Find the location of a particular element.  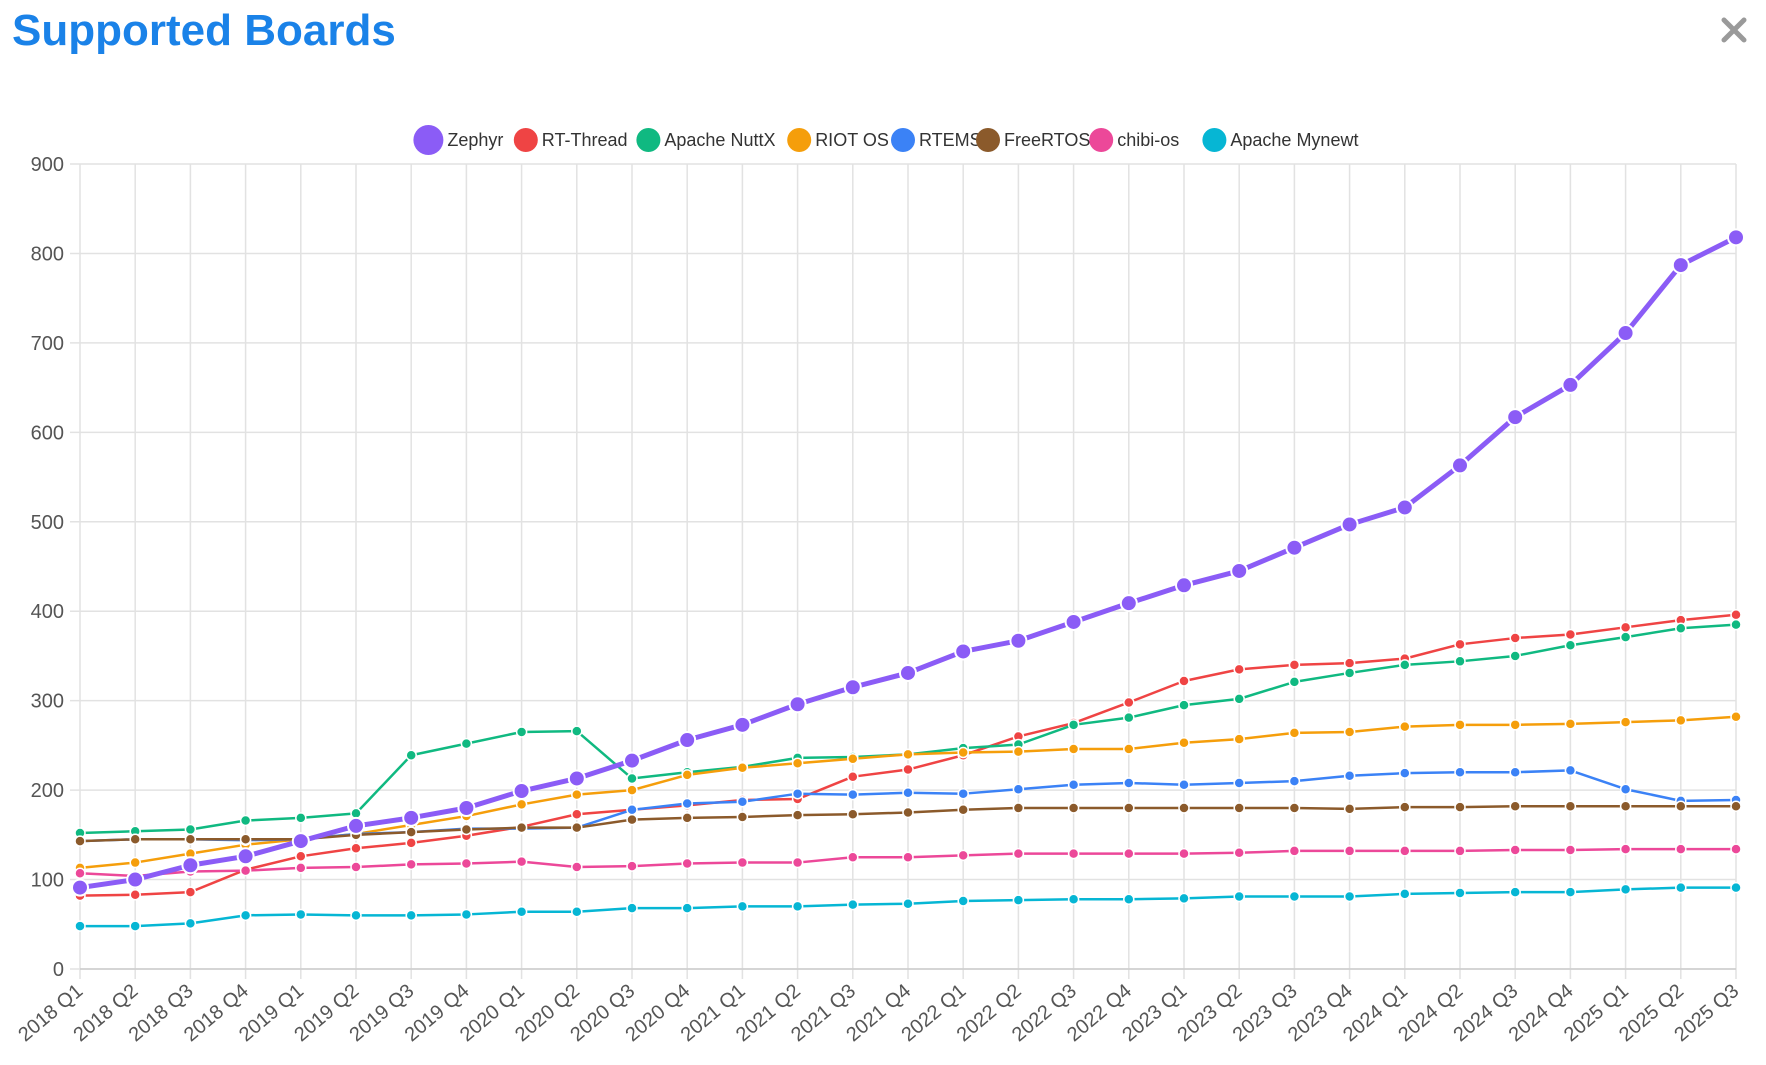

legend-item-zephyr: Zephyr is located at coordinates (458, 140).